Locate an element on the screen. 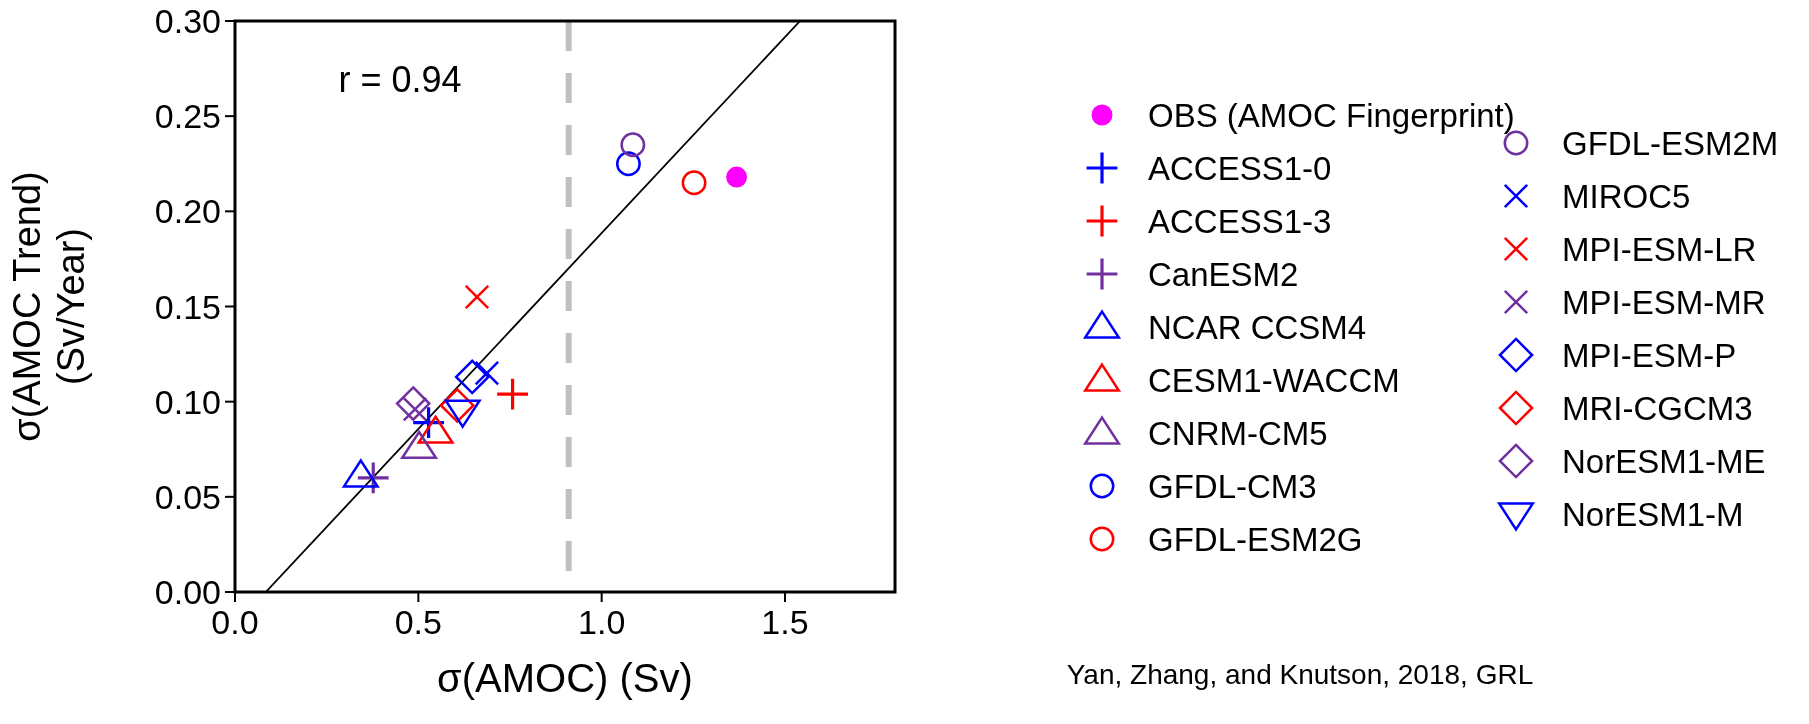  y-tick-label: 0.10 is located at coordinates (187, 401).